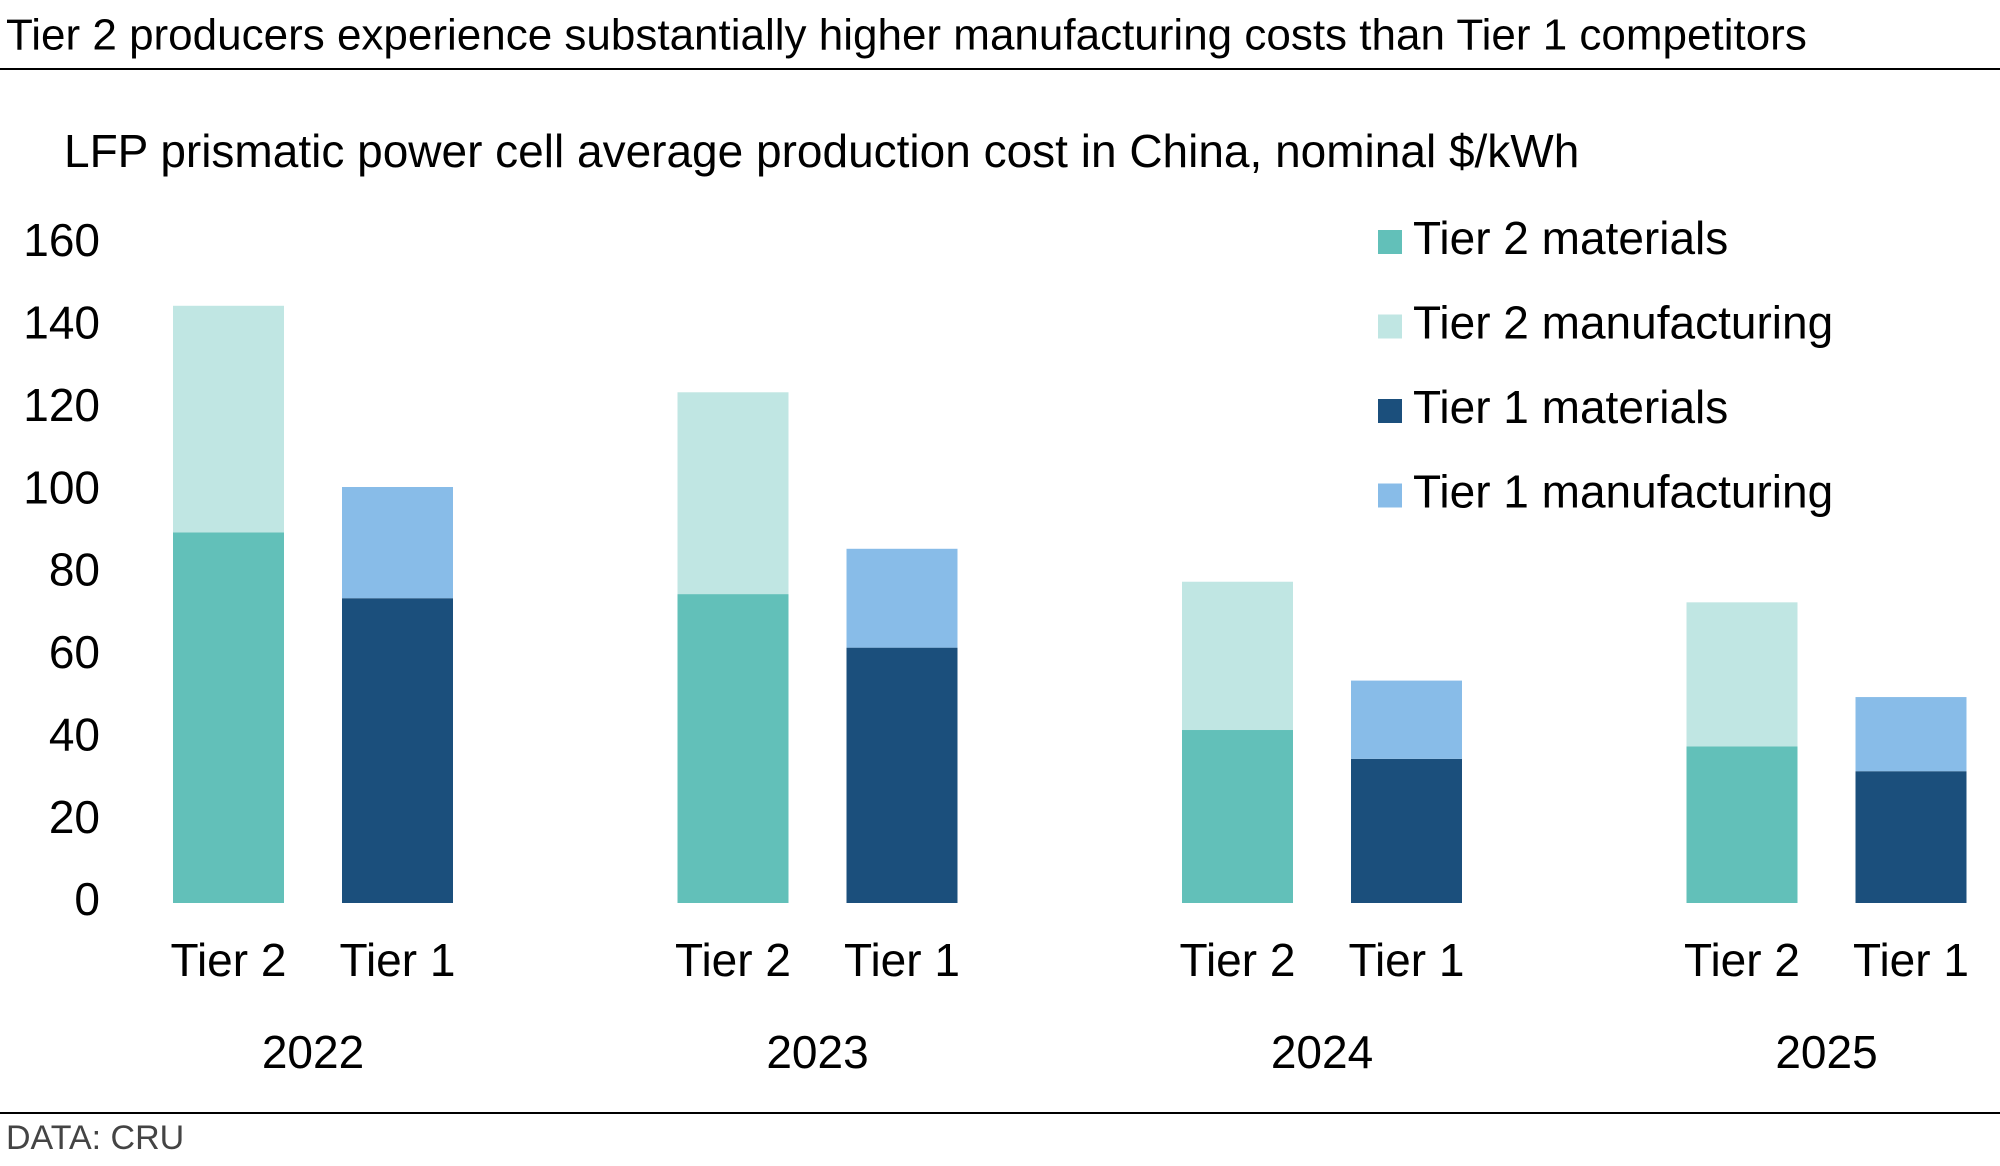 The image size is (2000, 1166). What do you see at coordinates (1623, 492) in the screenshot?
I see `legend-label: Tier 1 manufacturing` at bounding box center [1623, 492].